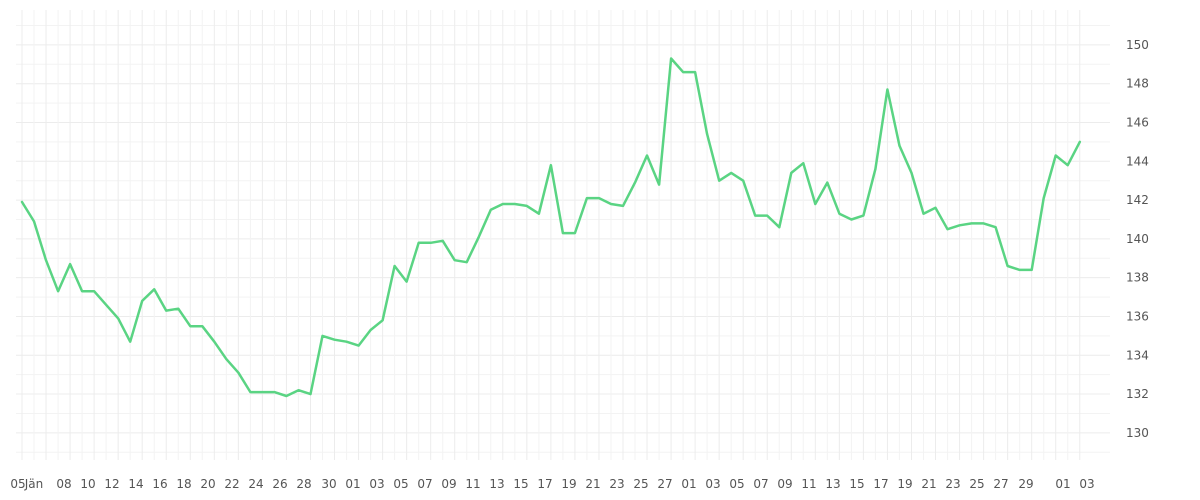 This screenshot has width=1200, height=500. Describe the element at coordinates (1137, 161) in the screenshot. I see `y-tick-label: 144` at that location.